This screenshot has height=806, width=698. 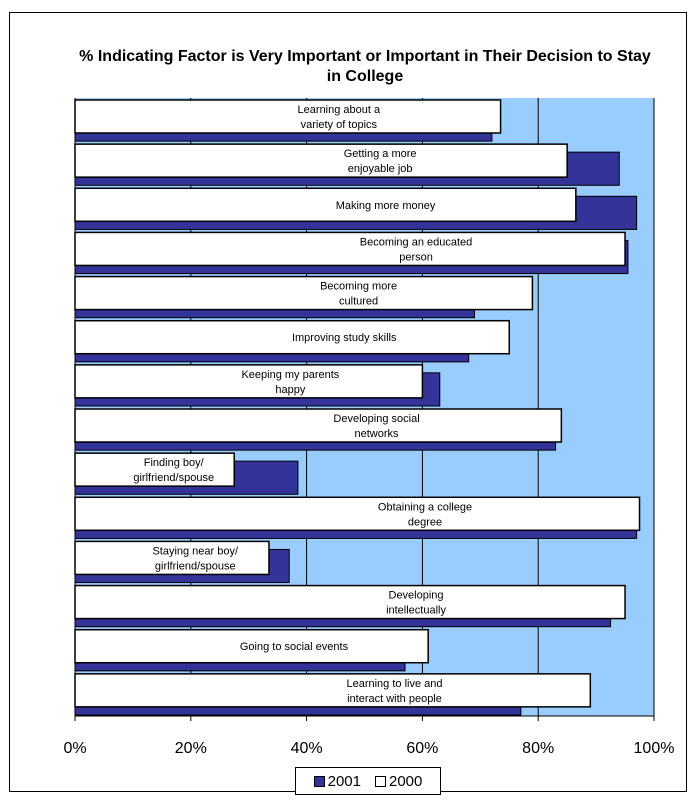 What do you see at coordinates (358, 294) in the screenshot?
I see `category-label: Becoming more cultured` at bounding box center [358, 294].